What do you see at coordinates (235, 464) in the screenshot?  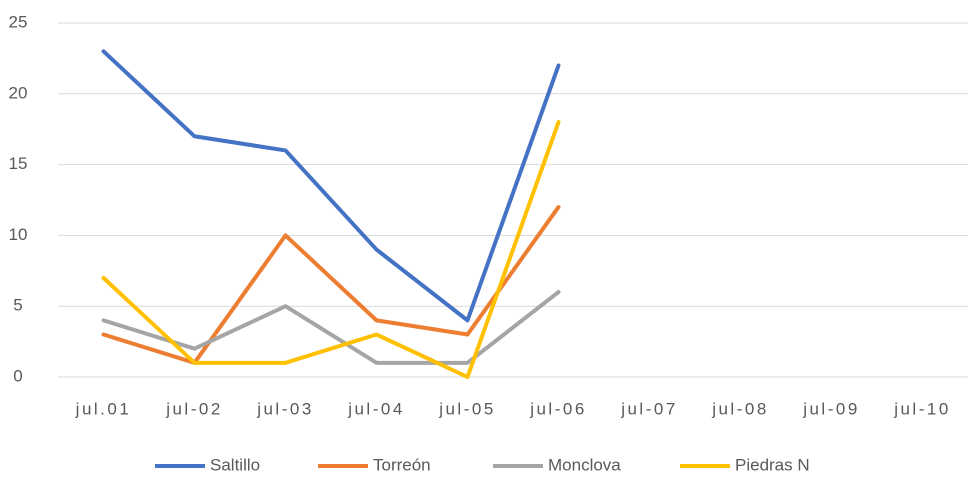 I see `legend-label: Saltillo` at bounding box center [235, 464].